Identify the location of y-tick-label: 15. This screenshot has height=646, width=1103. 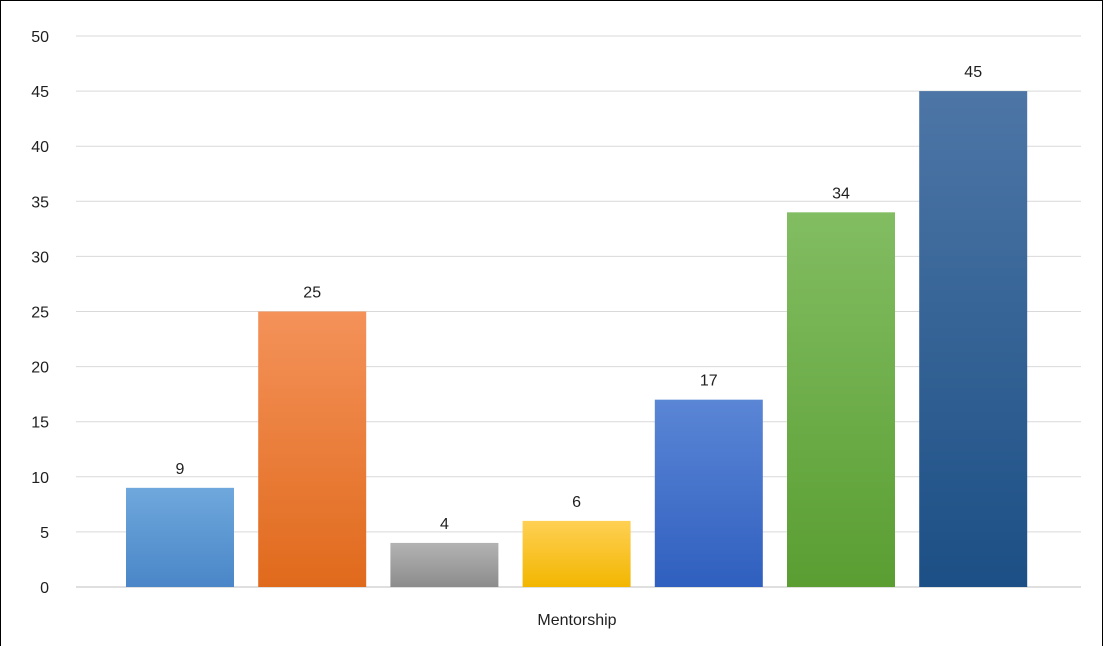
(40, 423).